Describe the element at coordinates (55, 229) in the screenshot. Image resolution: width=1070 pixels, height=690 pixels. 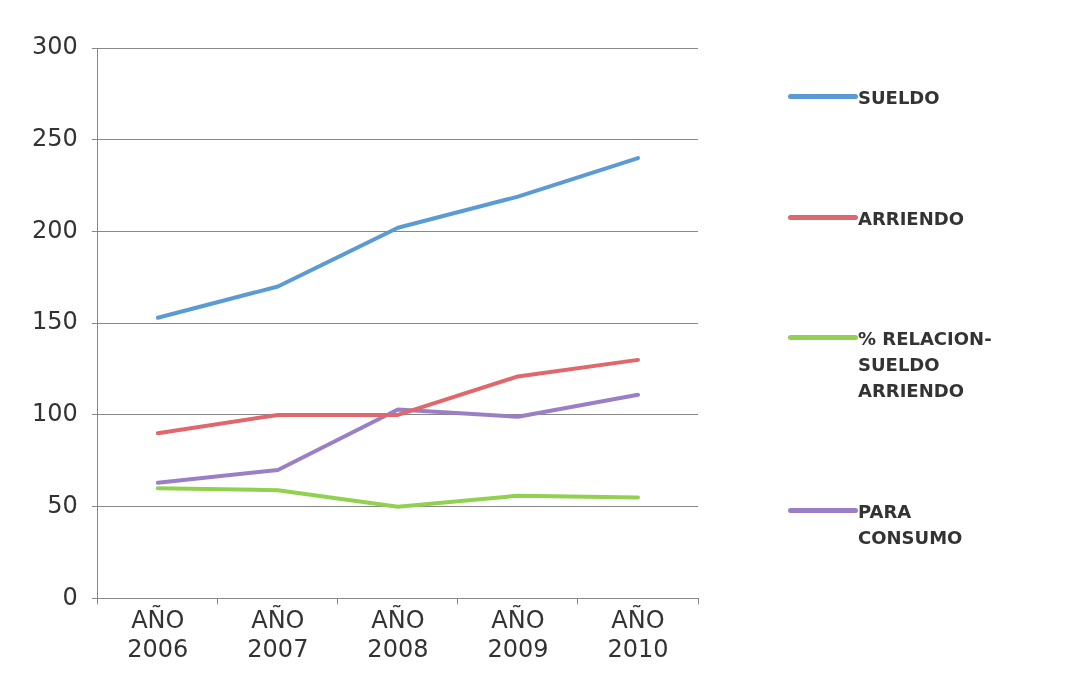
I see `y-tick-label: 200` at that location.